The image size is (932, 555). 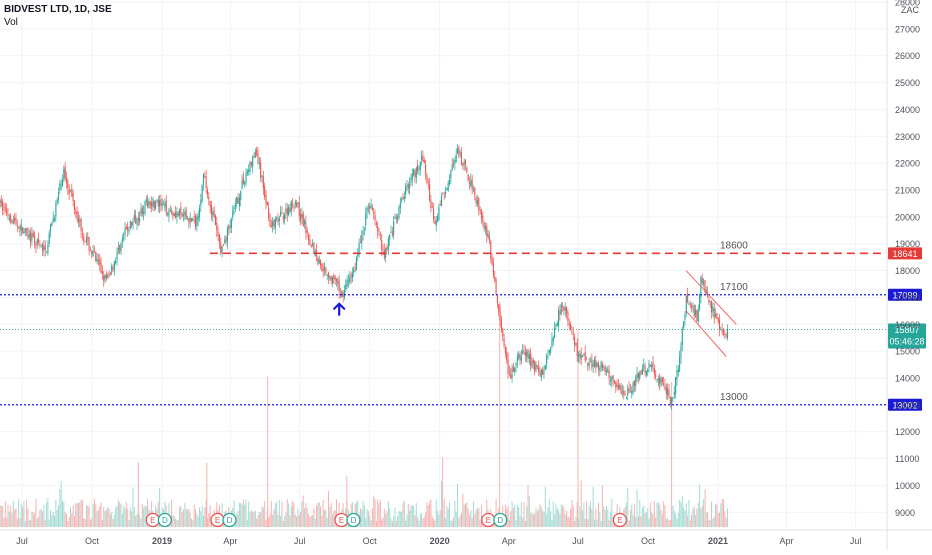 I want to click on dividend-icon, so click(x=500, y=520).